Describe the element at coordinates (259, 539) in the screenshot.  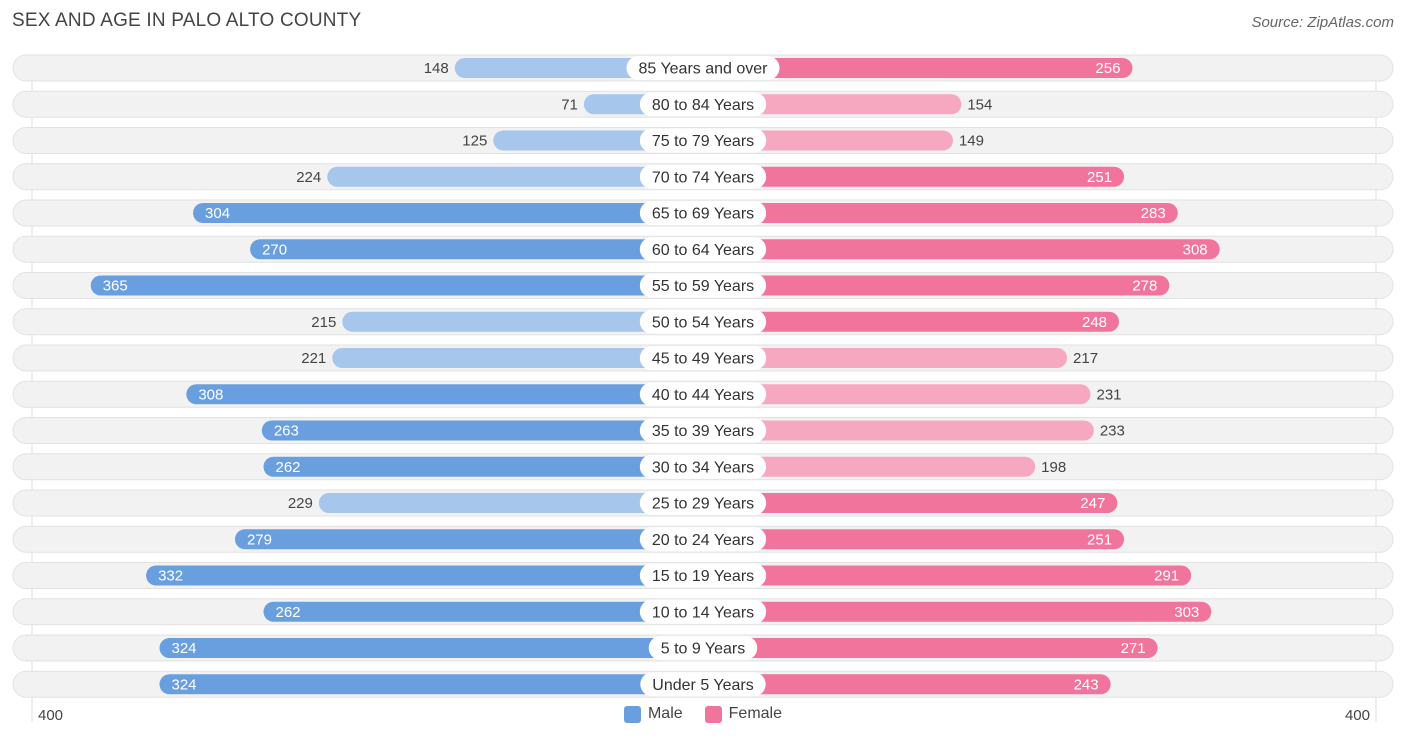
I see `value-label-male: 279` at that location.